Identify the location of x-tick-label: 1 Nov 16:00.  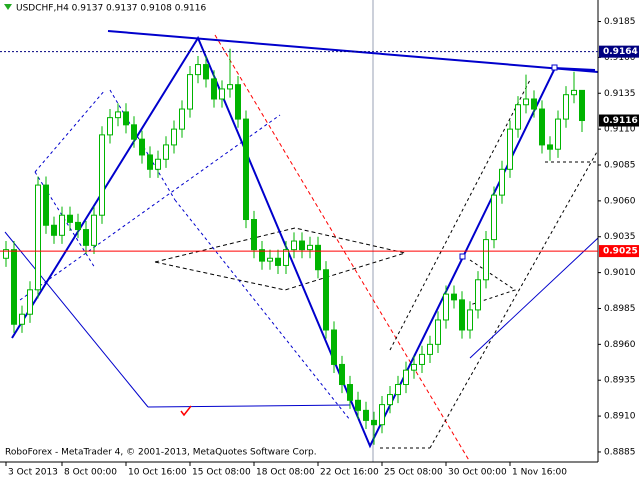
(539, 473).